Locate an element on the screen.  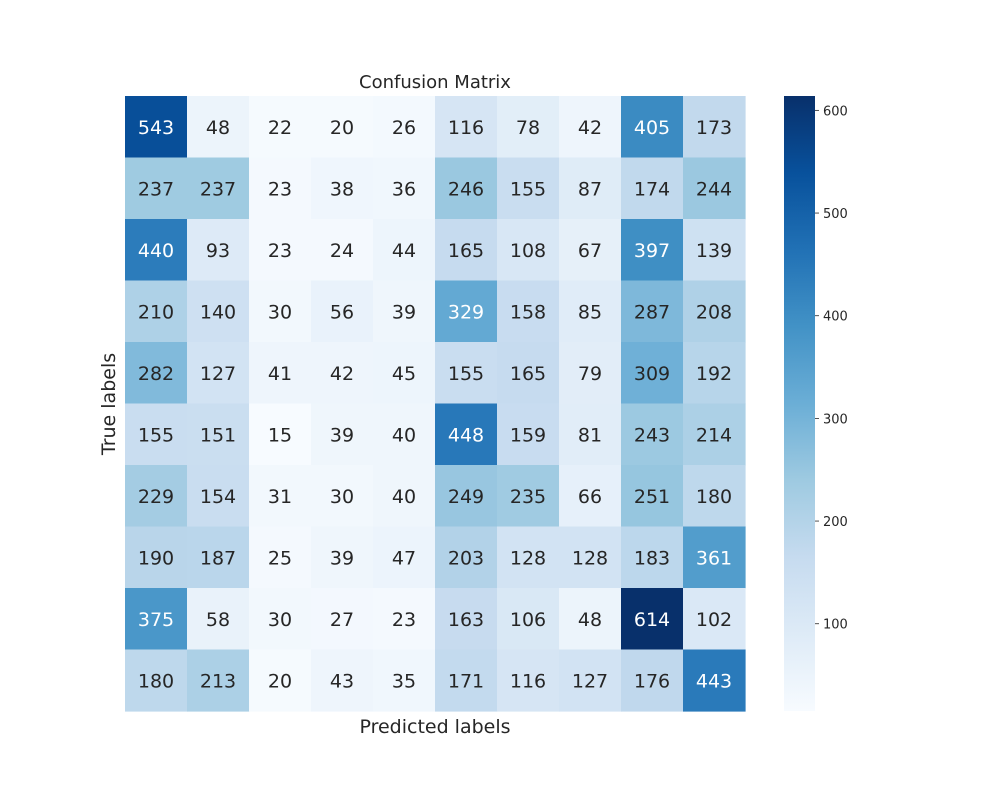
heatmap-cell-value: 361 is located at coordinates (714, 558).